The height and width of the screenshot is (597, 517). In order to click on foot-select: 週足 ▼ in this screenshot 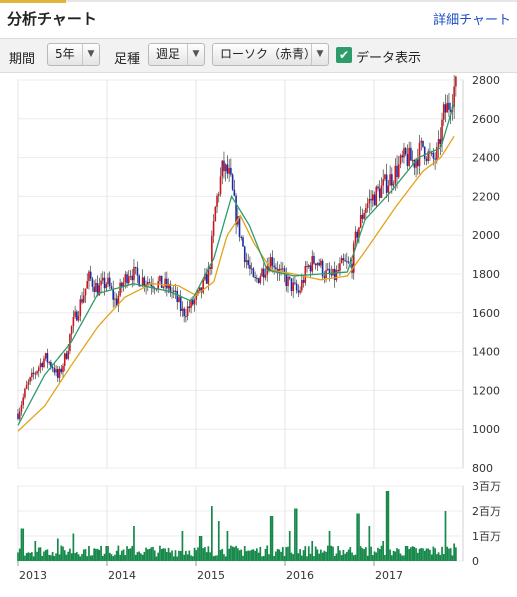, I will do `click(176, 54)`.